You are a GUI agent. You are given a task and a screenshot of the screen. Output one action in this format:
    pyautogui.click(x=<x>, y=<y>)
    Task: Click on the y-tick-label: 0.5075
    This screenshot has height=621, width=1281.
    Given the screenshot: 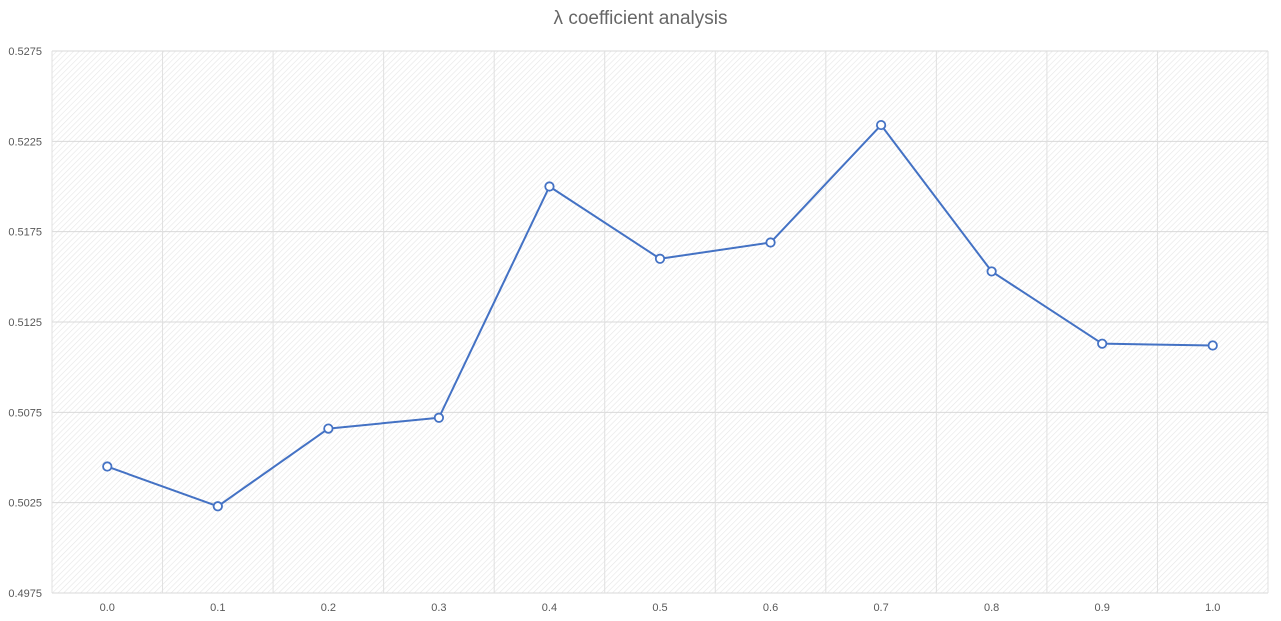 What is the action you would take?
    pyautogui.click(x=25, y=413)
    